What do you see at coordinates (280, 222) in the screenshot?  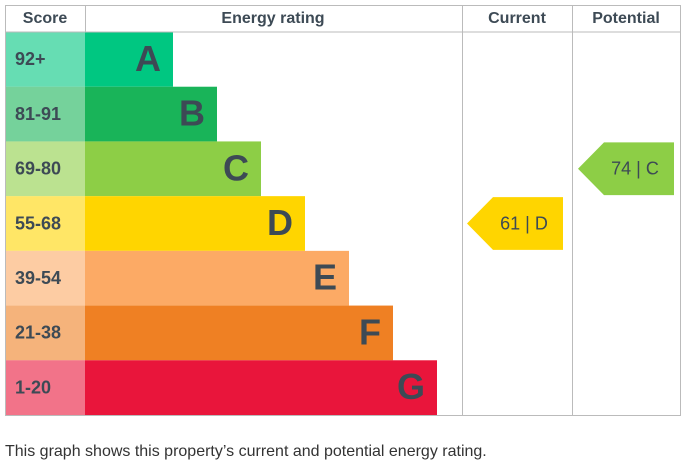 I see `band-letter: D` at bounding box center [280, 222].